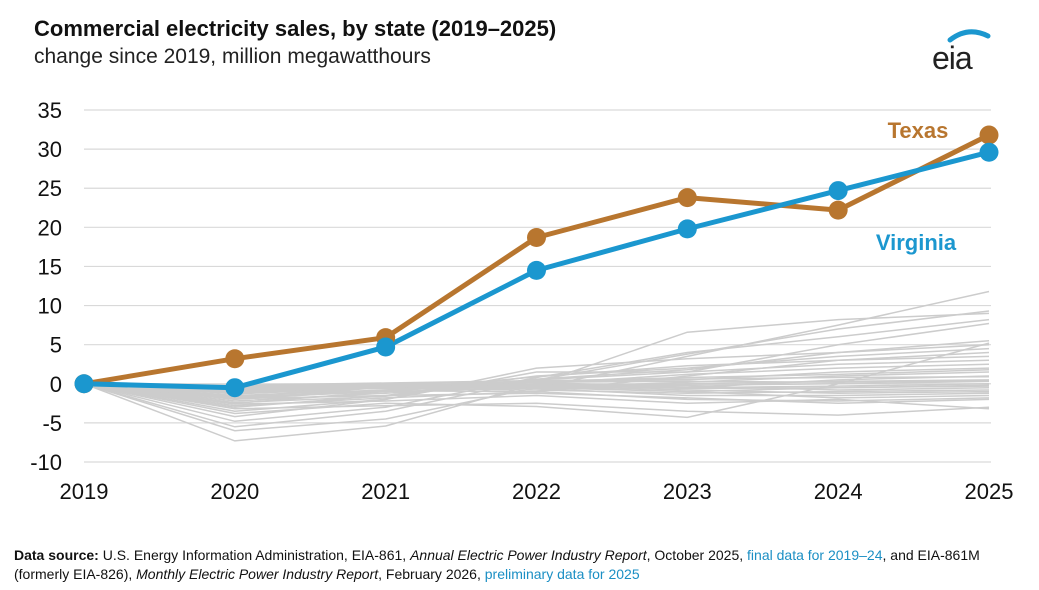 This screenshot has width=1039, height=590. Describe the element at coordinates (50, 306) in the screenshot. I see `y-tick-label: 10` at that location.